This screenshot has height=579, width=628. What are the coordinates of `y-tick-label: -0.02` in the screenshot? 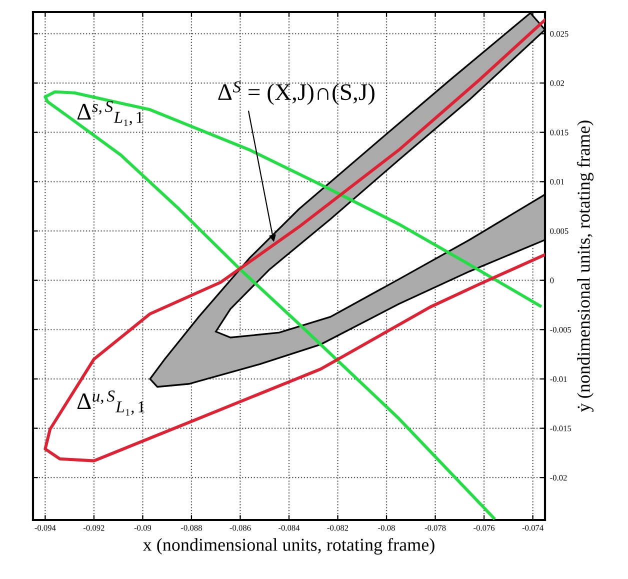 It's located at (558, 477).